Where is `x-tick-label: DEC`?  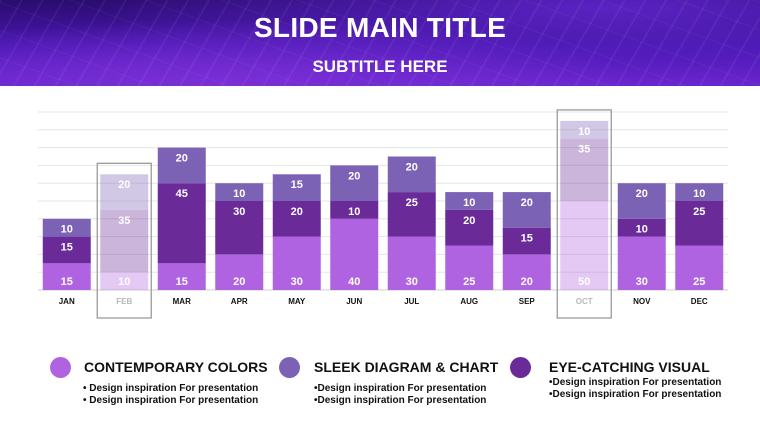
x-tick-label: DEC is located at coordinates (699, 301).